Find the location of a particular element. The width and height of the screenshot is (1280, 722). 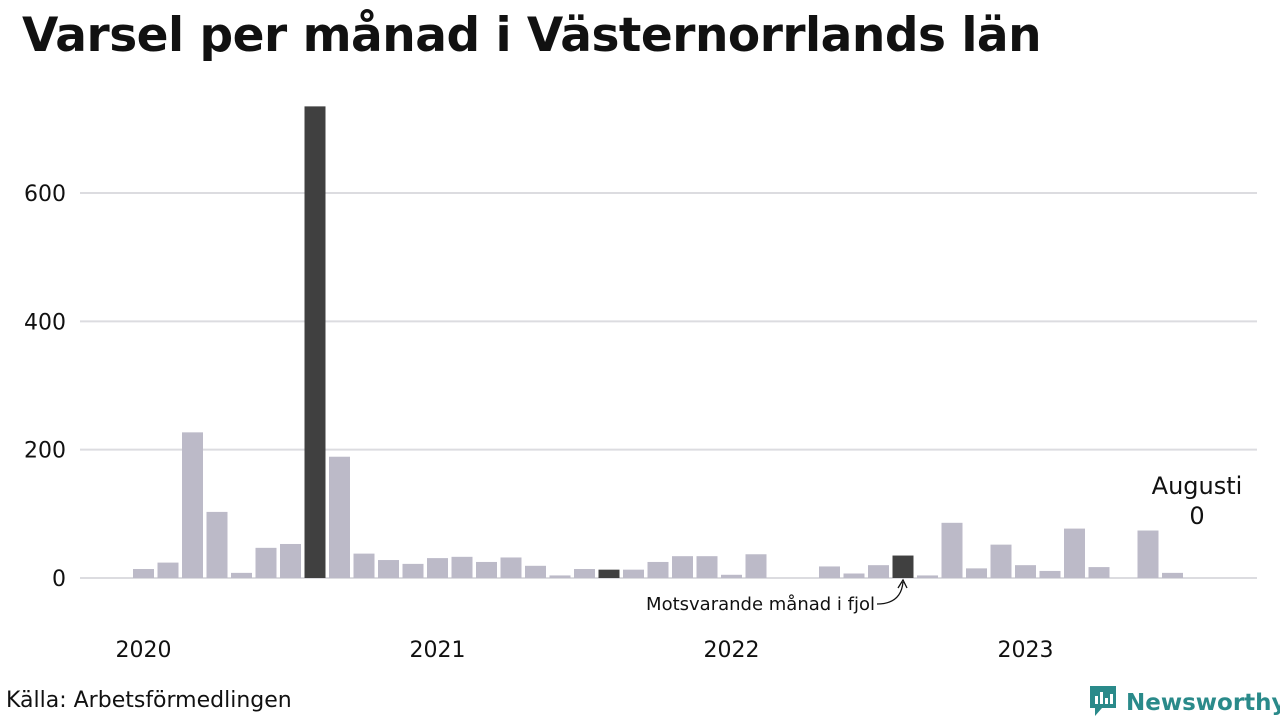

latest-value-label: 0 is located at coordinates (1196, 516).